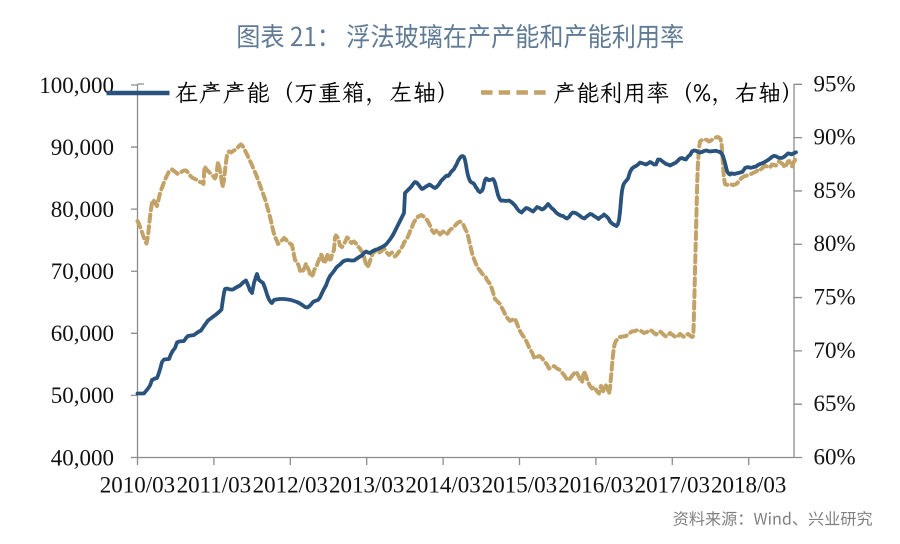  Describe the element at coordinates (442, 484) in the screenshot. I see `svg-text: 2014/03` at that location.